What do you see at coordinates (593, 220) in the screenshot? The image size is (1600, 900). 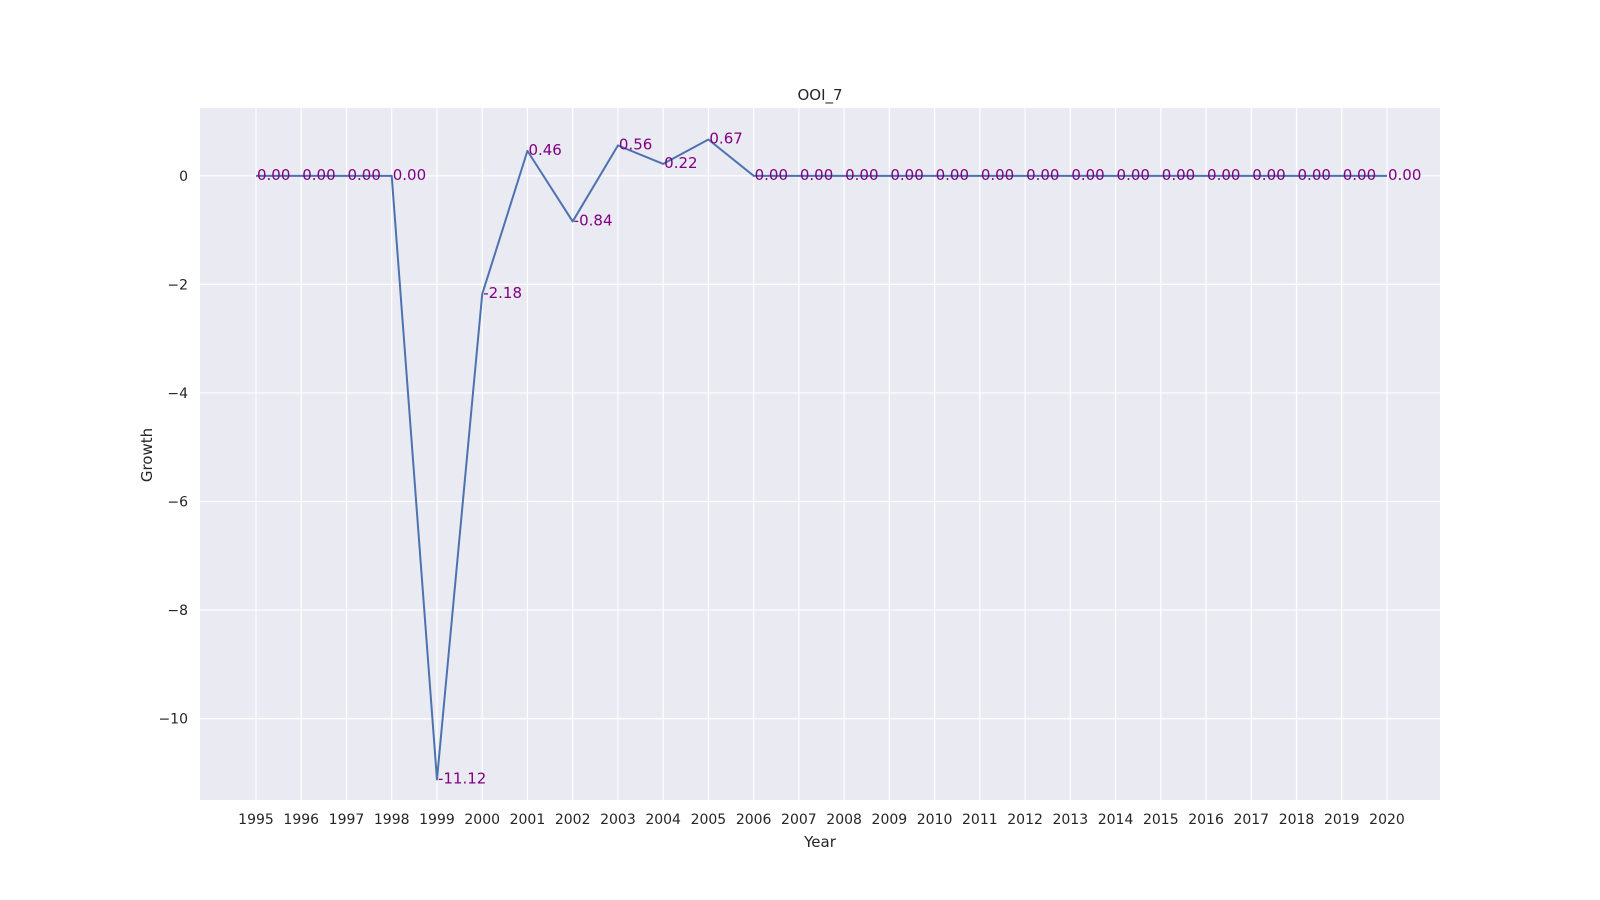 I see `data-label: -0.84` at bounding box center [593, 220].